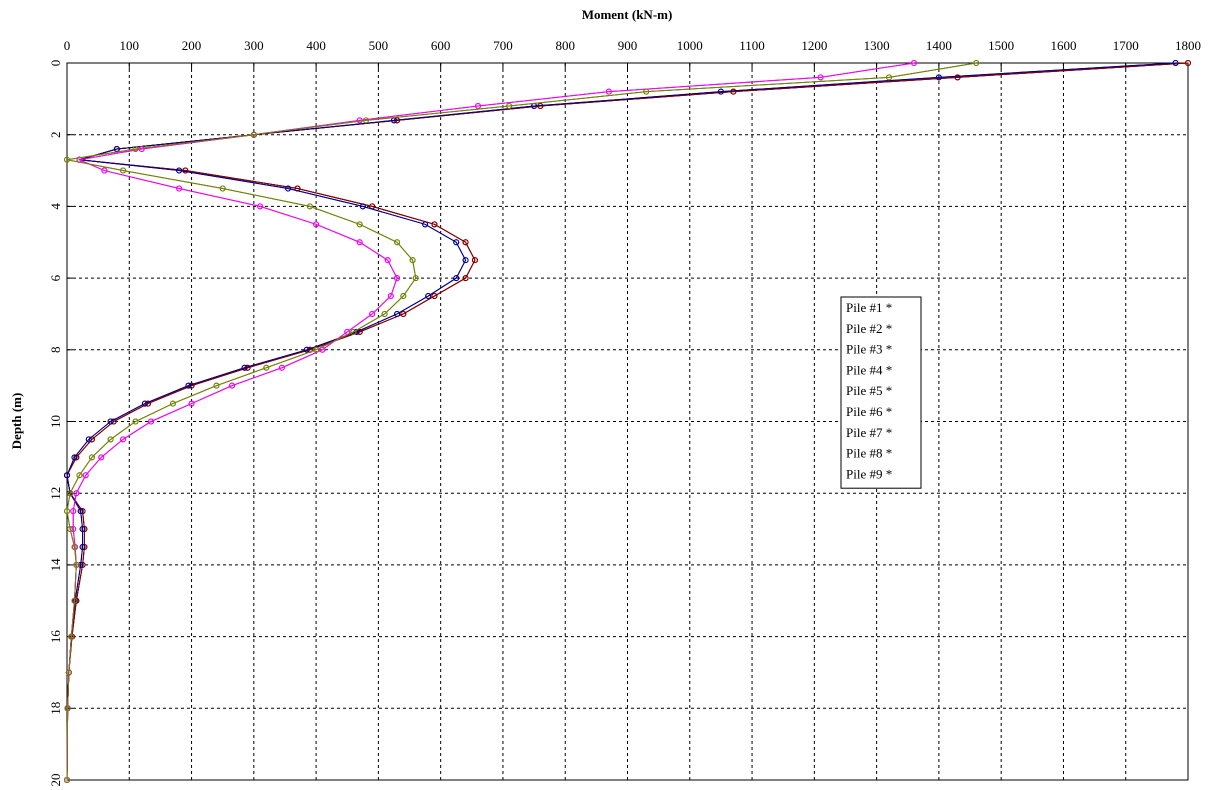 The width and height of the screenshot is (1221, 790). What do you see at coordinates (55, 134) in the screenshot?
I see `y-tick-label: 2` at bounding box center [55, 134].